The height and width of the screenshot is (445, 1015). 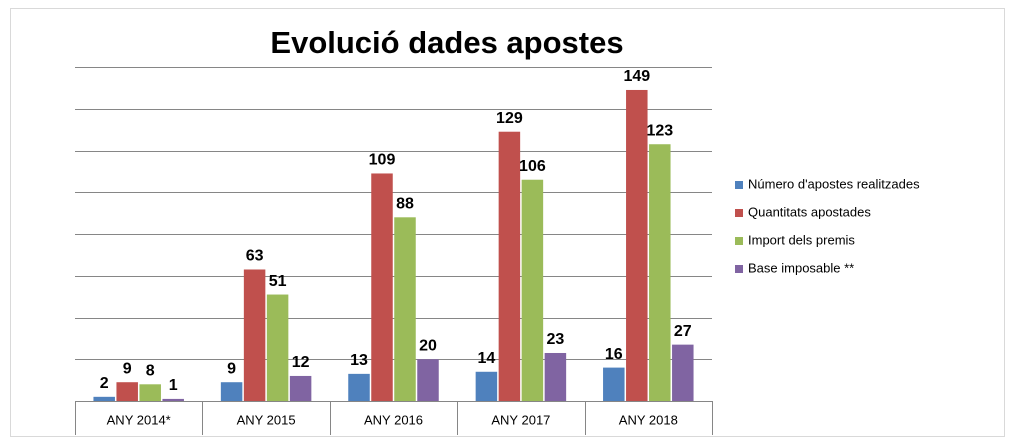 I want to click on data-label: 14, so click(x=487, y=358).